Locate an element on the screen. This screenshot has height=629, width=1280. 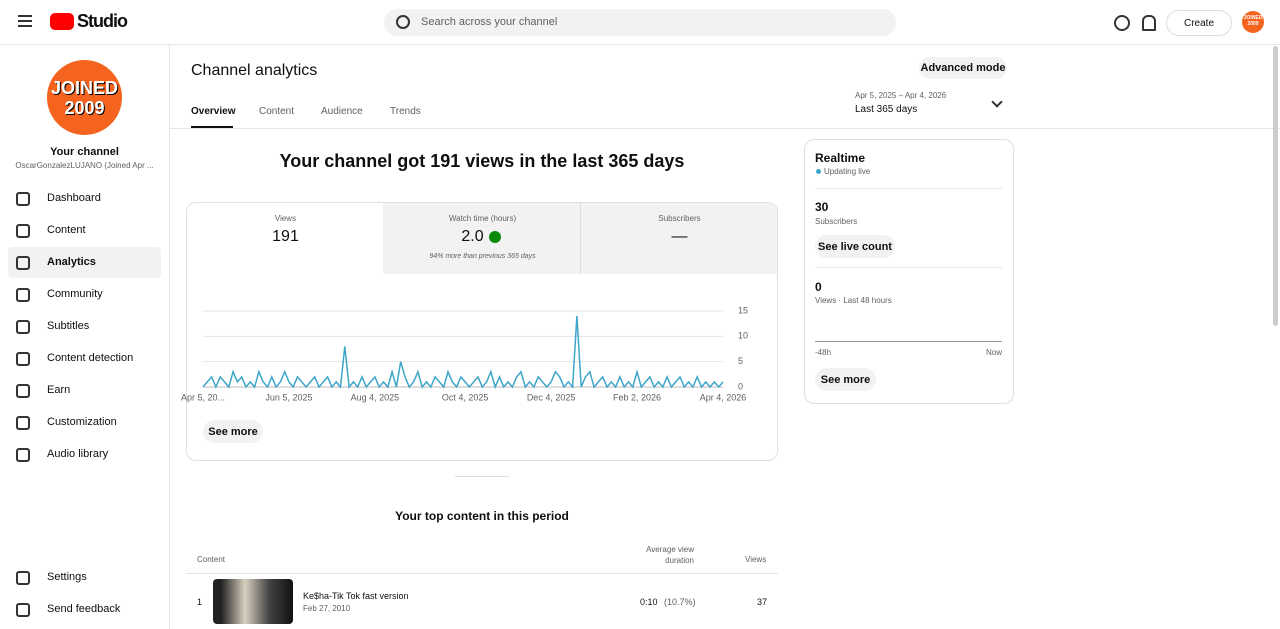
views-label: Views · Last 48 hours is located at coordinates (853, 300).